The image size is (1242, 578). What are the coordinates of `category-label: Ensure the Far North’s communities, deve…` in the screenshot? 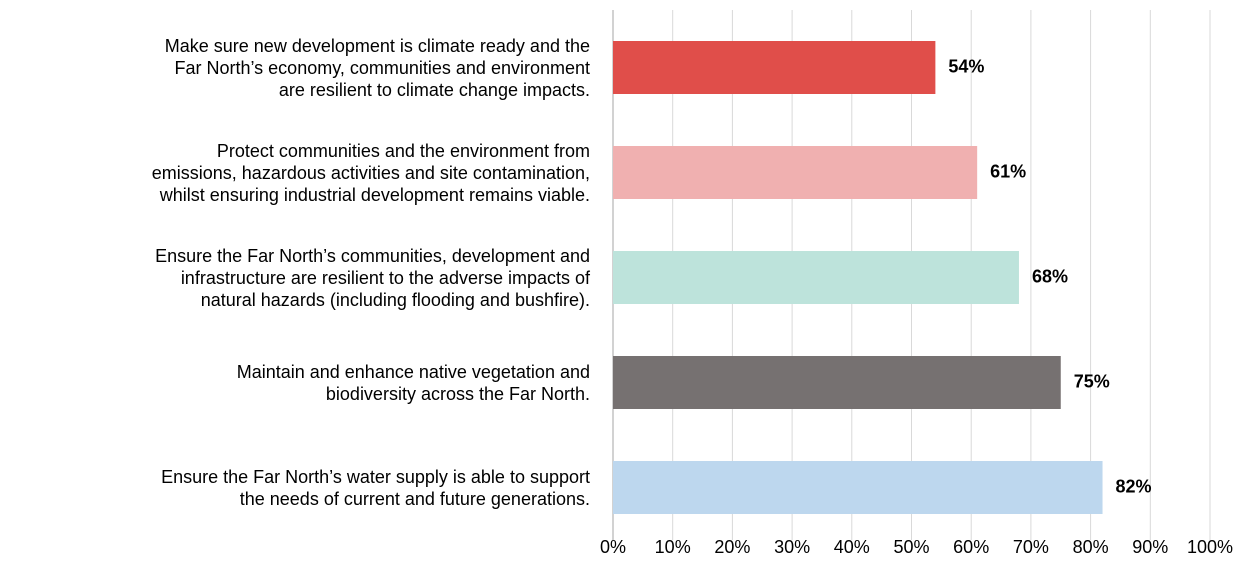 It's located at (372, 277).